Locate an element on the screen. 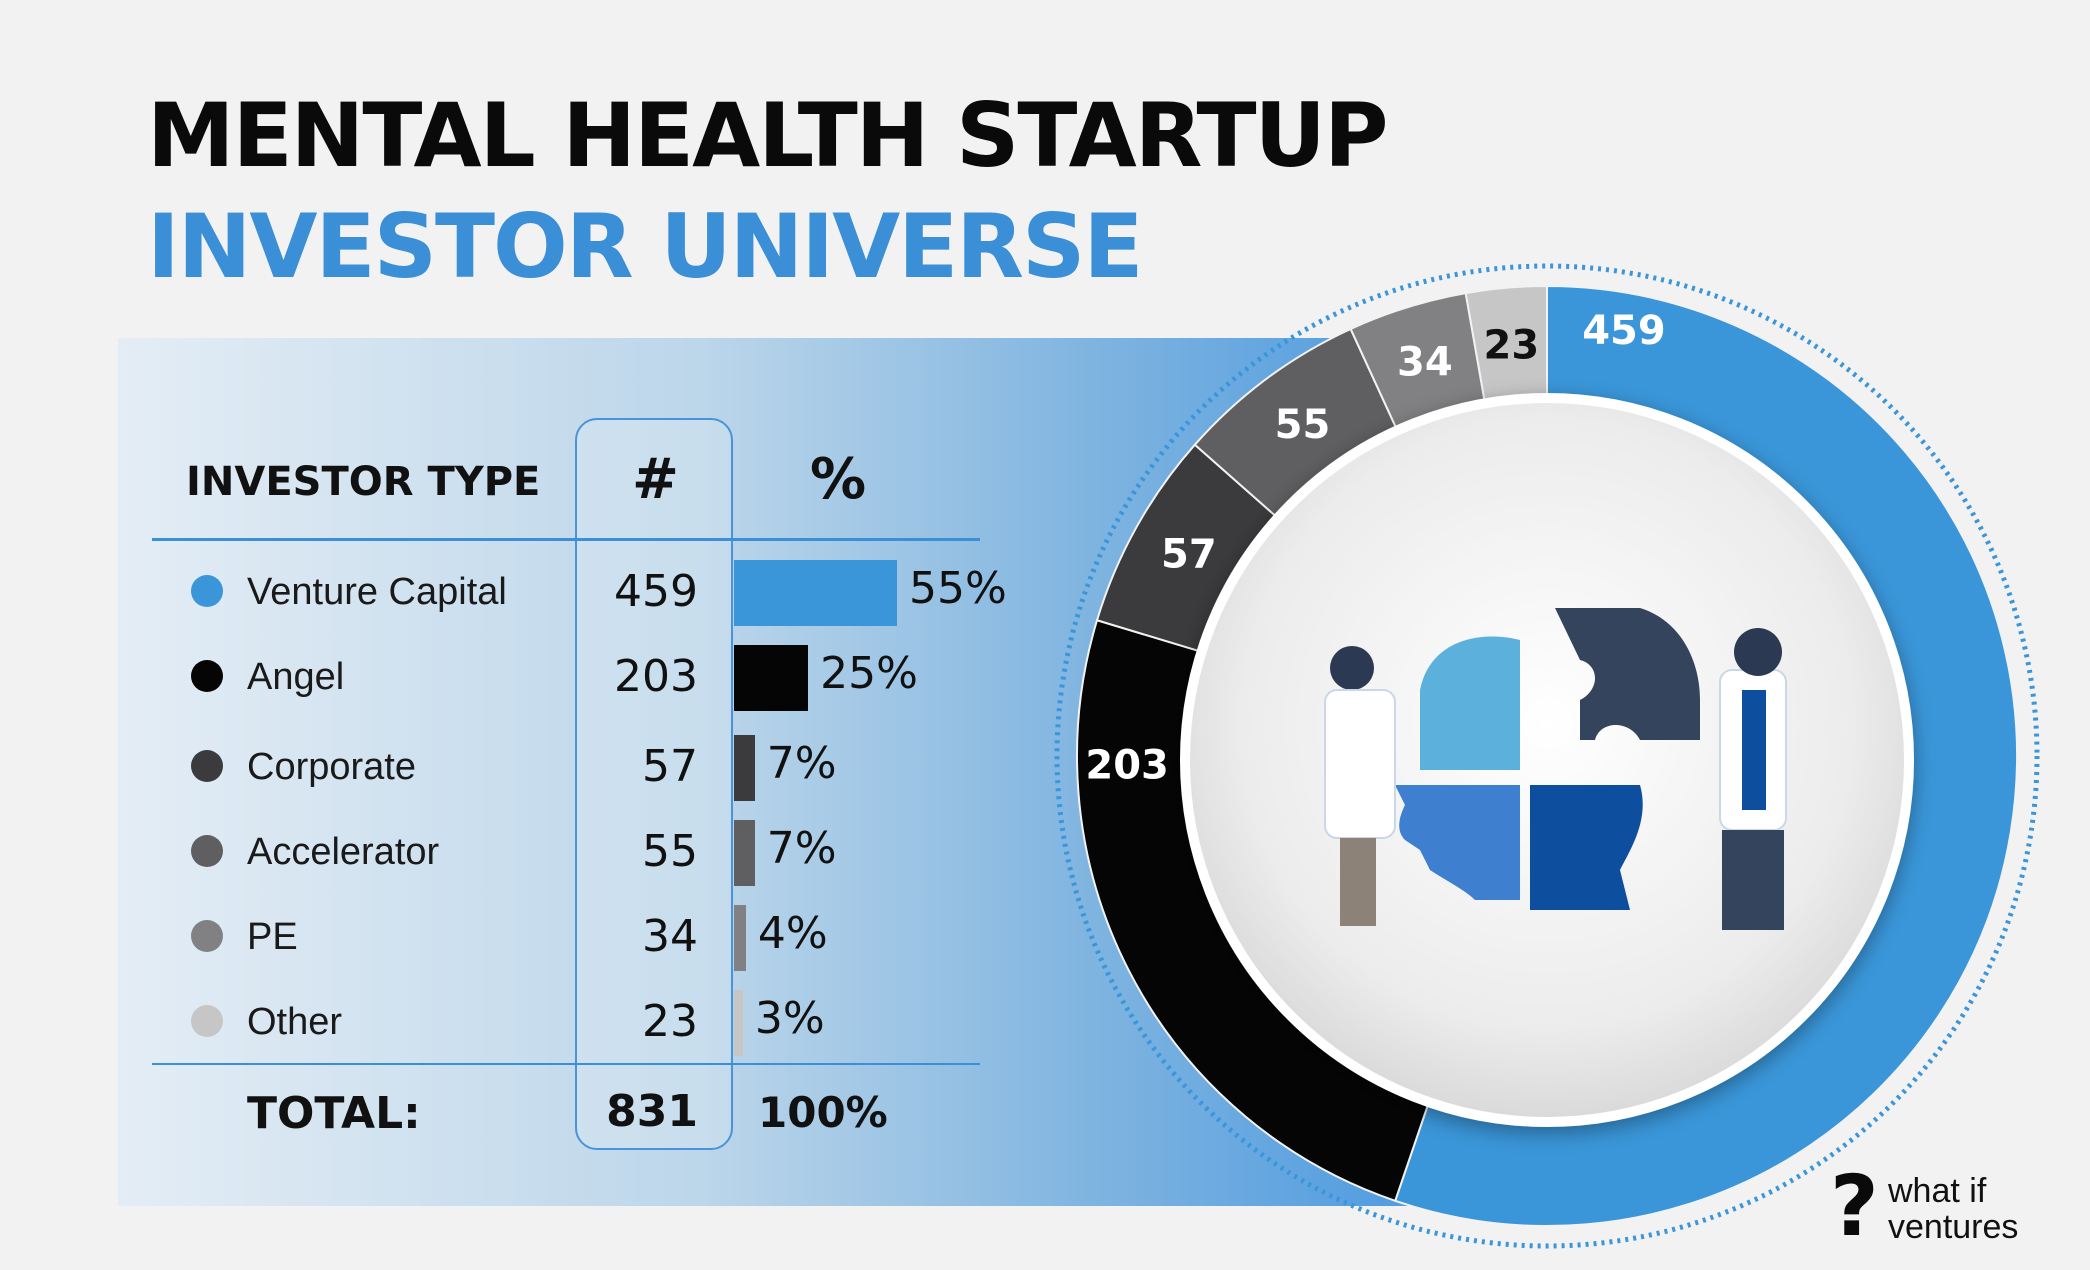 The width and height of the screenshot is (2090, 1270). row-count: 203 is located at coordinates (656, 676).